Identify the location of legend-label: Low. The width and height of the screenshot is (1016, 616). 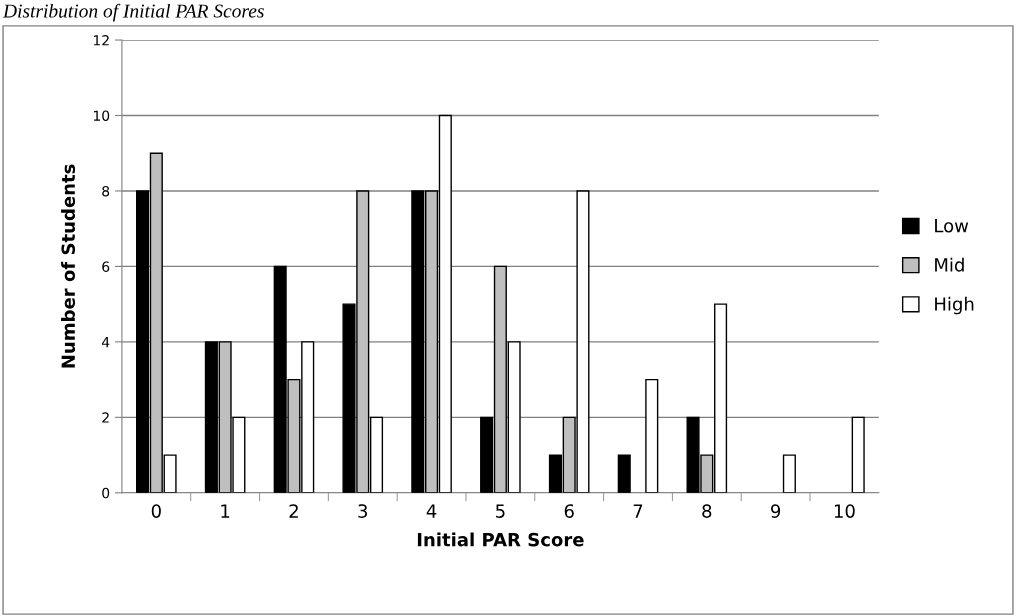
(952, 226).